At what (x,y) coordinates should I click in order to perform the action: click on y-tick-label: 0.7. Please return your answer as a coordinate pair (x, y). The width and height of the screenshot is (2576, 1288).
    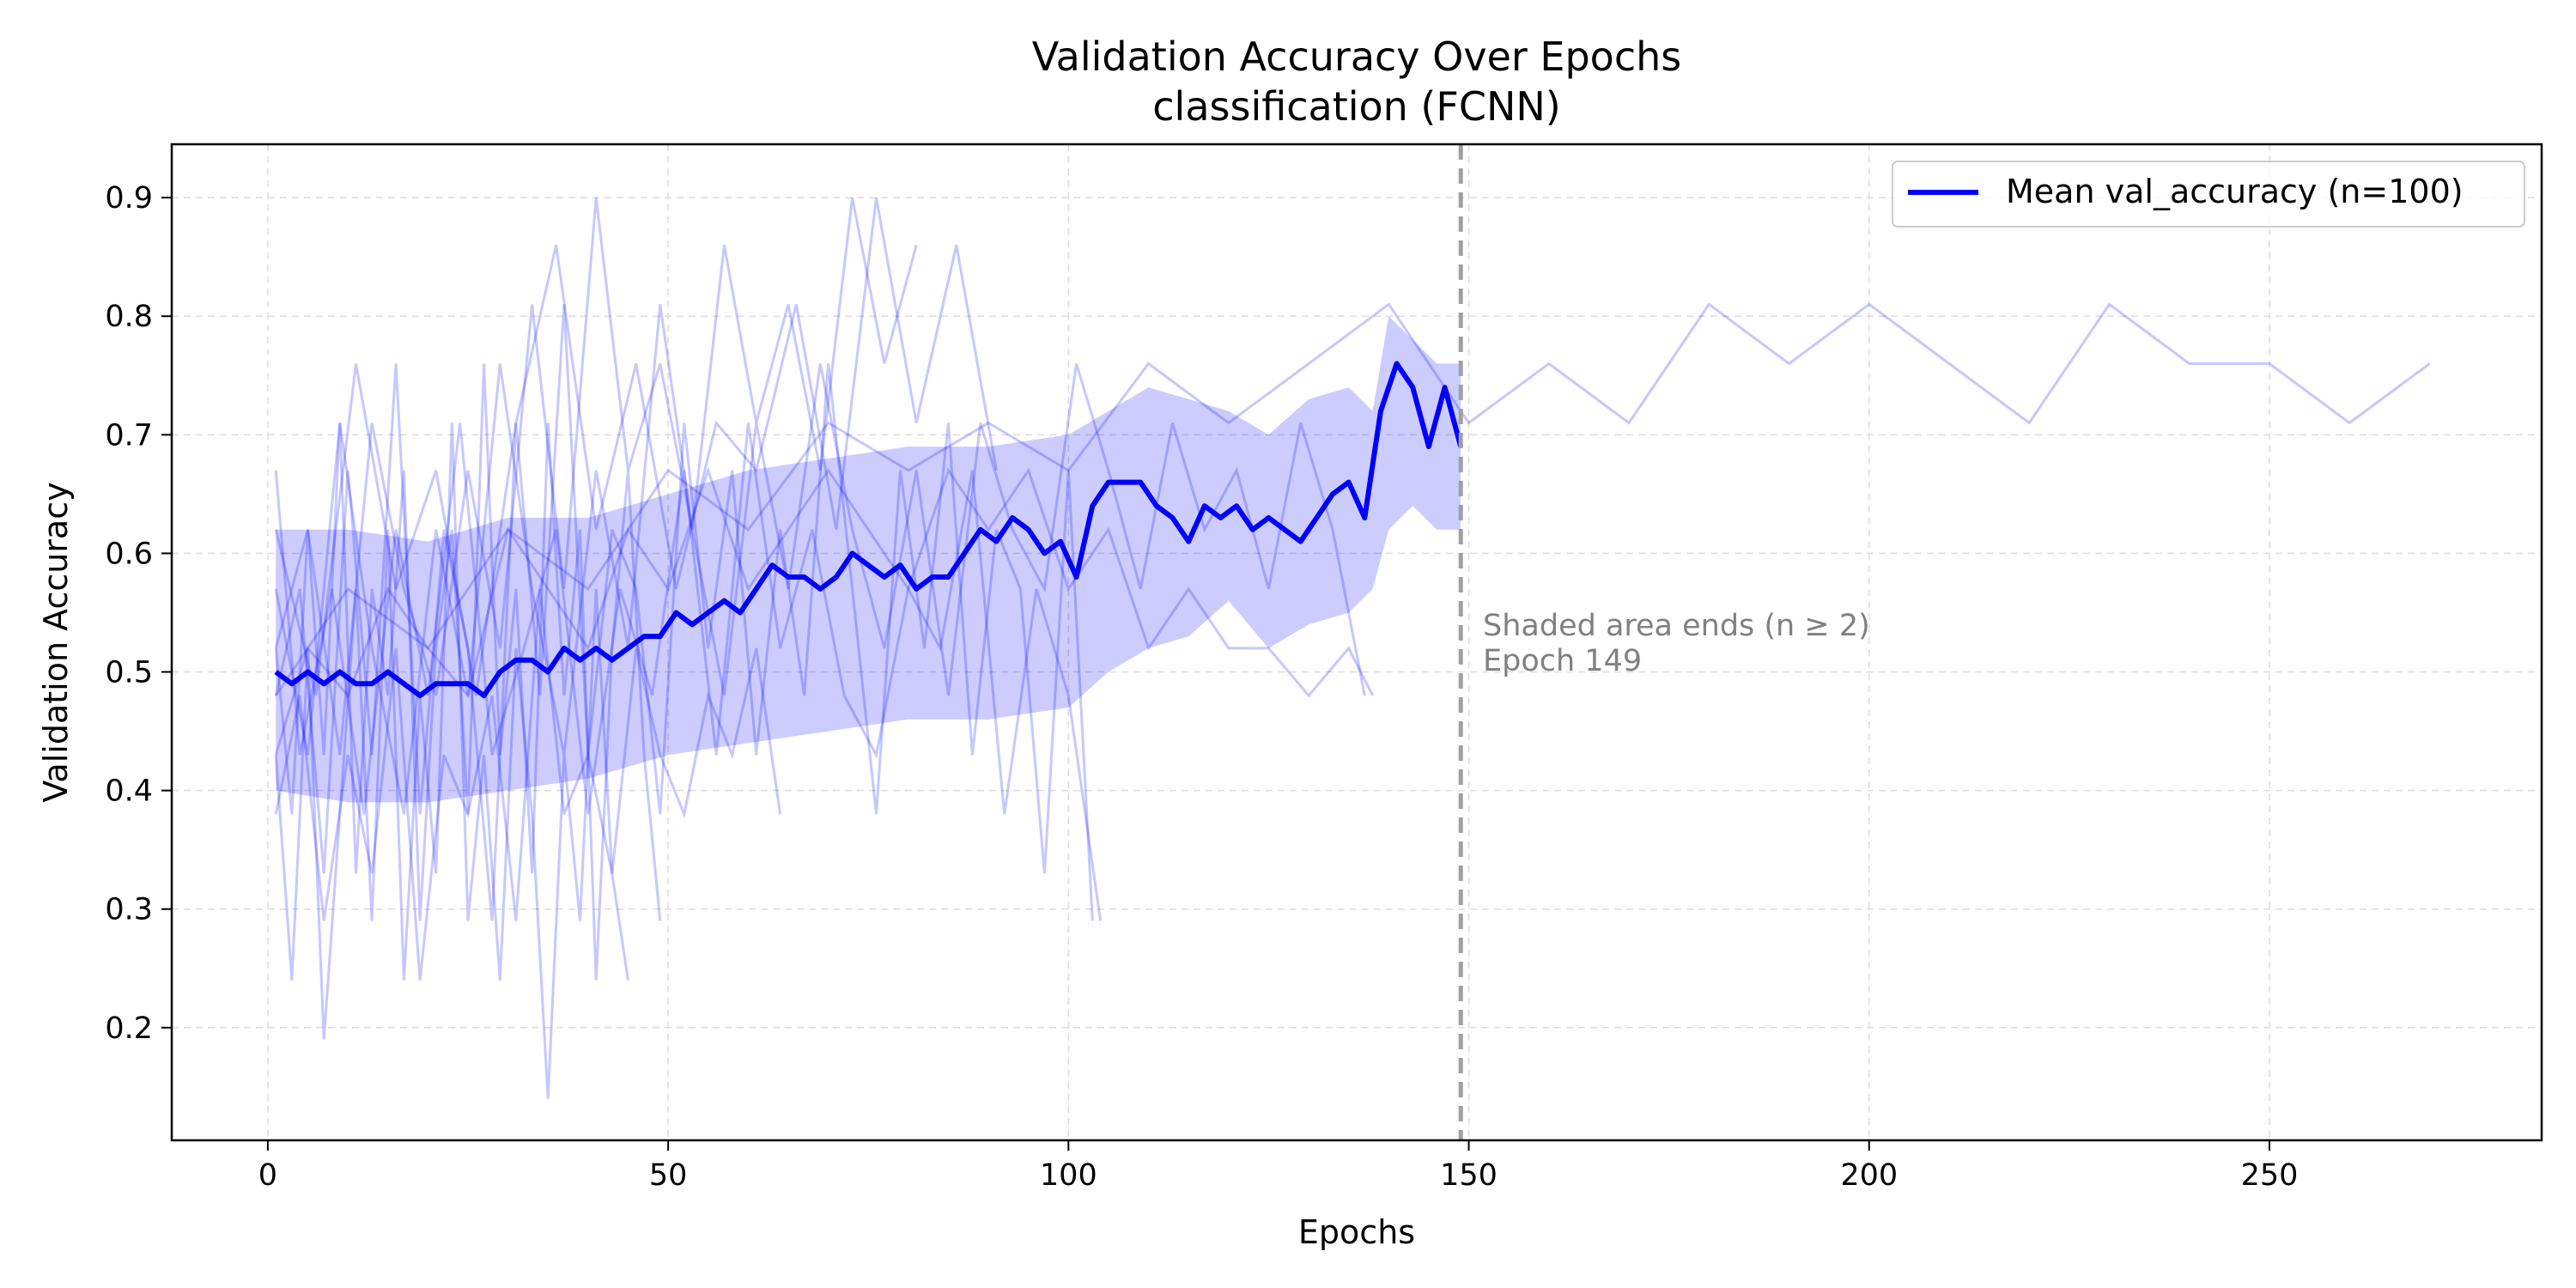
    Looking at the image, I should click on (129, 435).